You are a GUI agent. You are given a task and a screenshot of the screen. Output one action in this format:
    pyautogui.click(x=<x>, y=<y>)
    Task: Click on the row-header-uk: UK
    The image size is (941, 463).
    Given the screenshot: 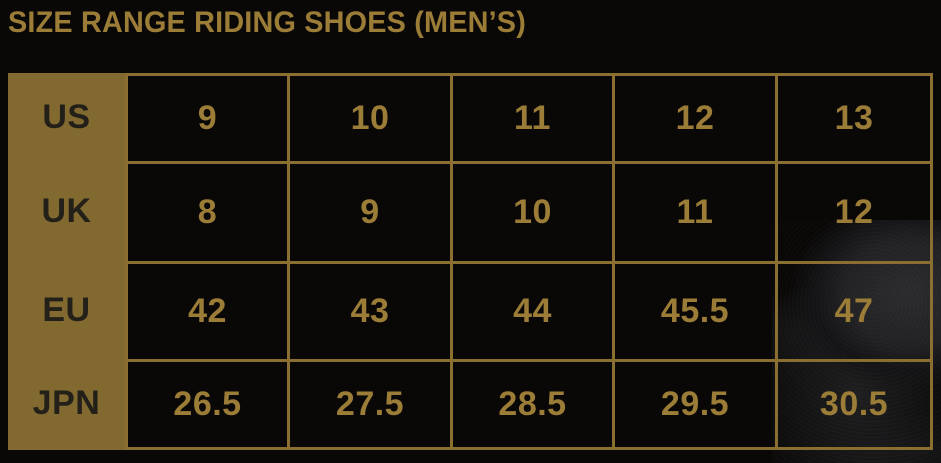 What is the action you would take?
    pyautogui.click(x=66, y=210)
    